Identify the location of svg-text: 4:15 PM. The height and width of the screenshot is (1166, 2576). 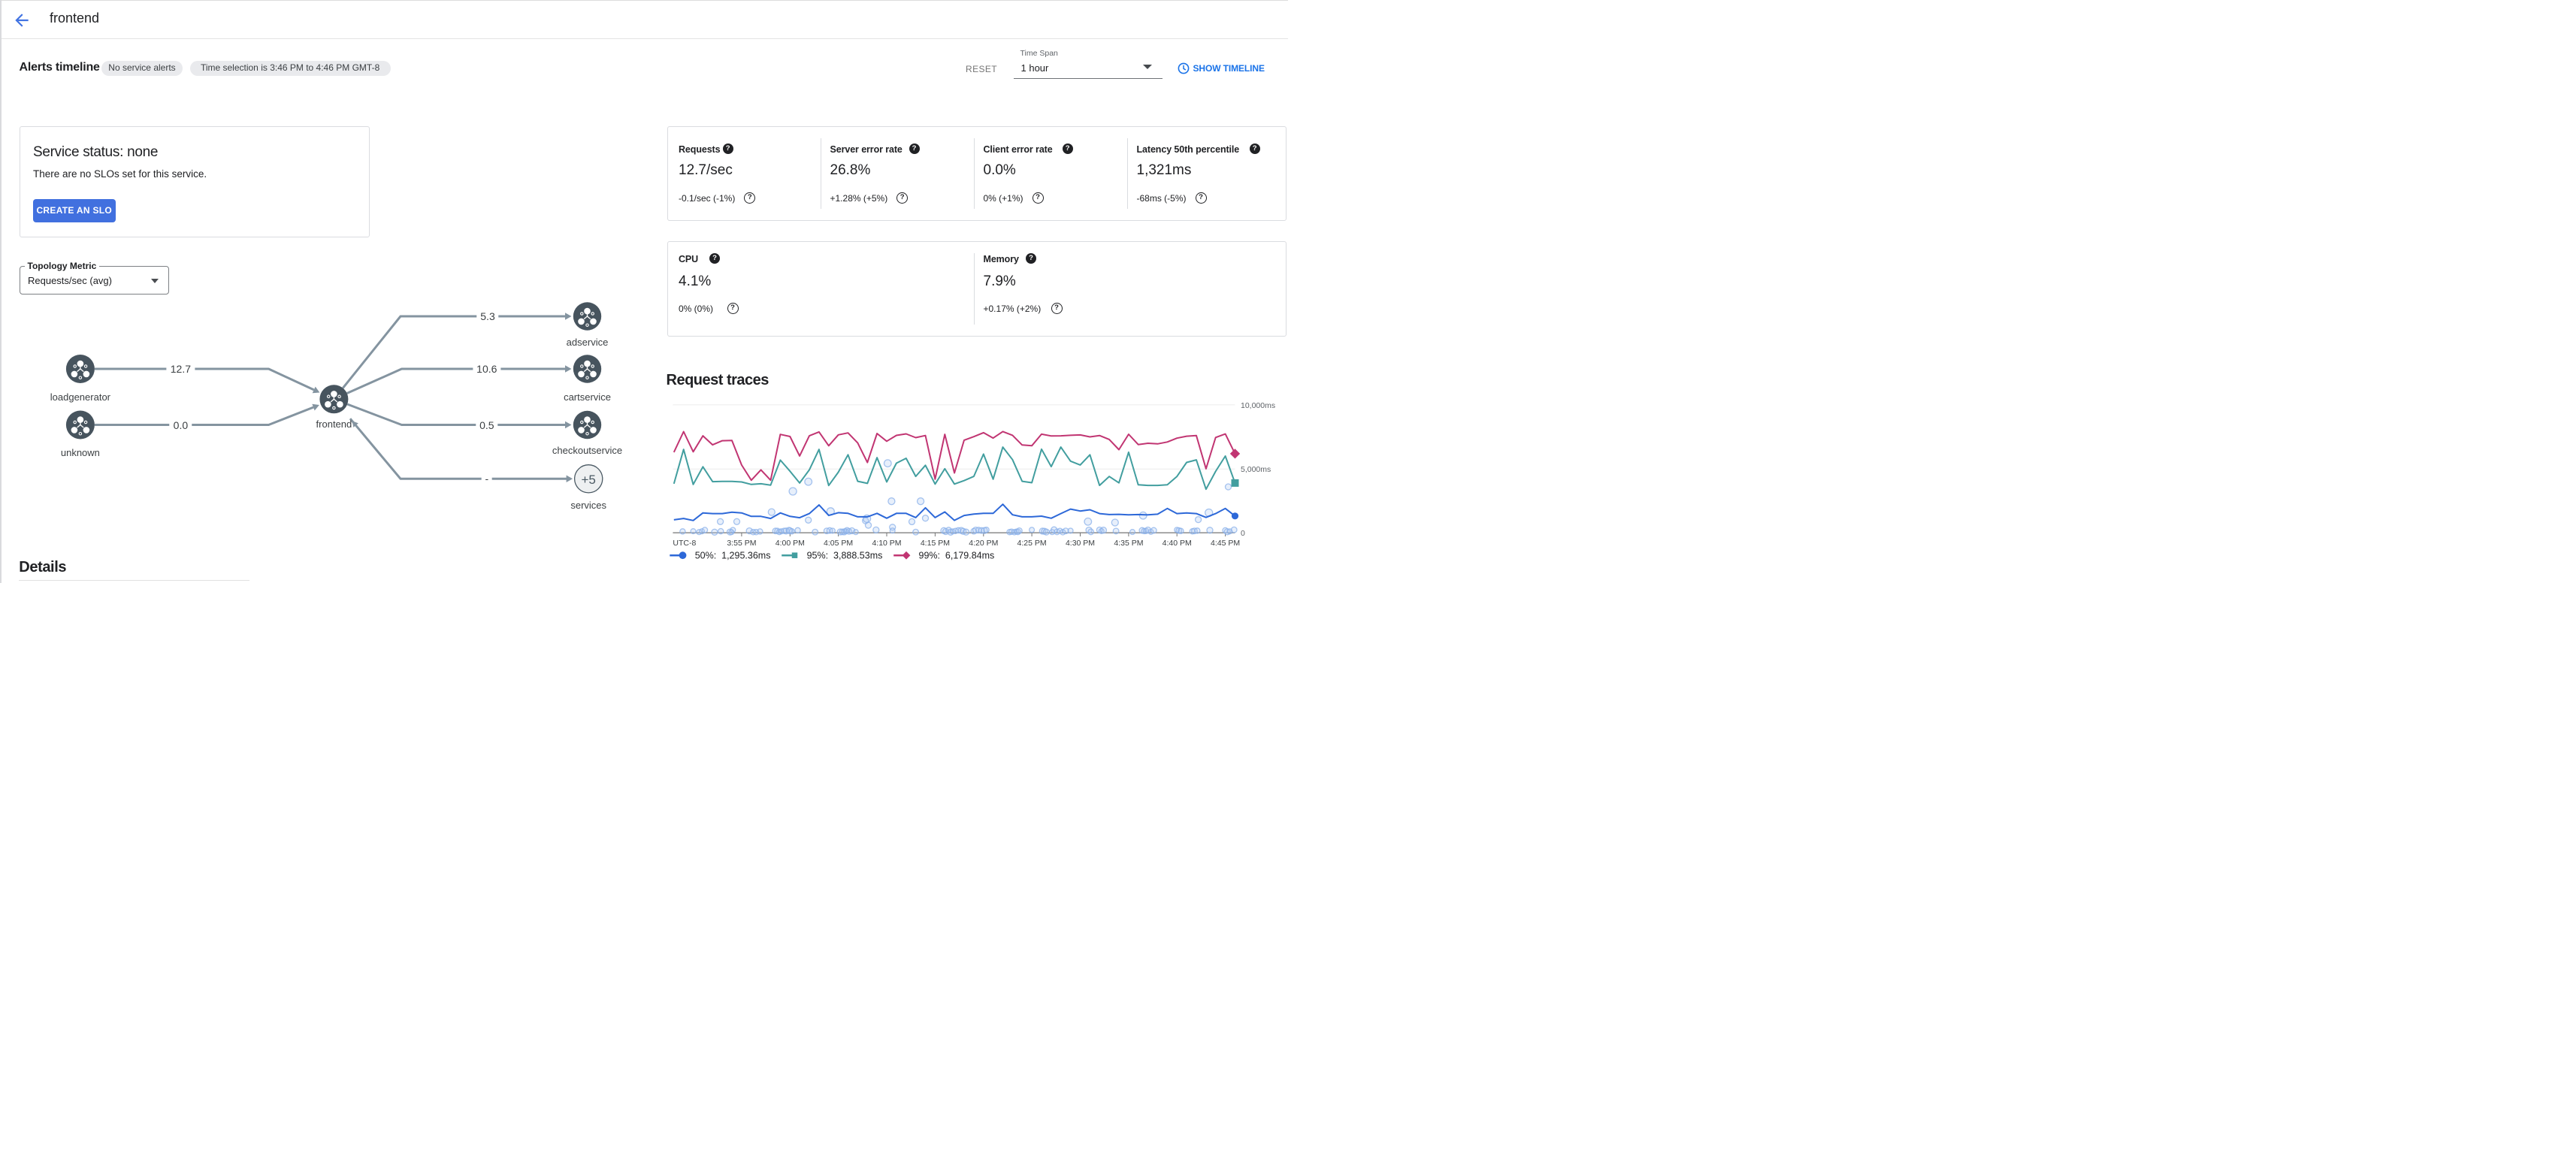
(935, 543).